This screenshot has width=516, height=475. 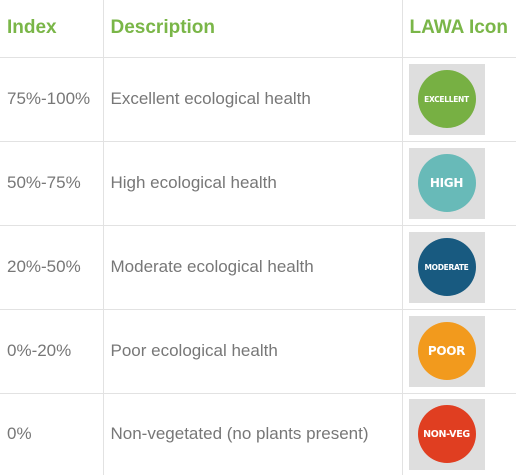 I want to click on index-cell: 50%-75%, so click(x=52, y=183).